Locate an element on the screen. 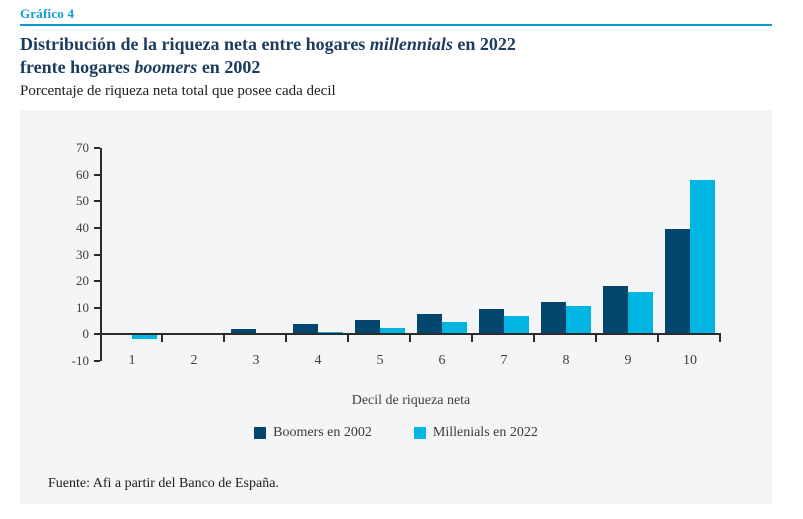 The image size is (803, 519). legend-item: Millenials en 2022 is located at coordinates (475, 433).